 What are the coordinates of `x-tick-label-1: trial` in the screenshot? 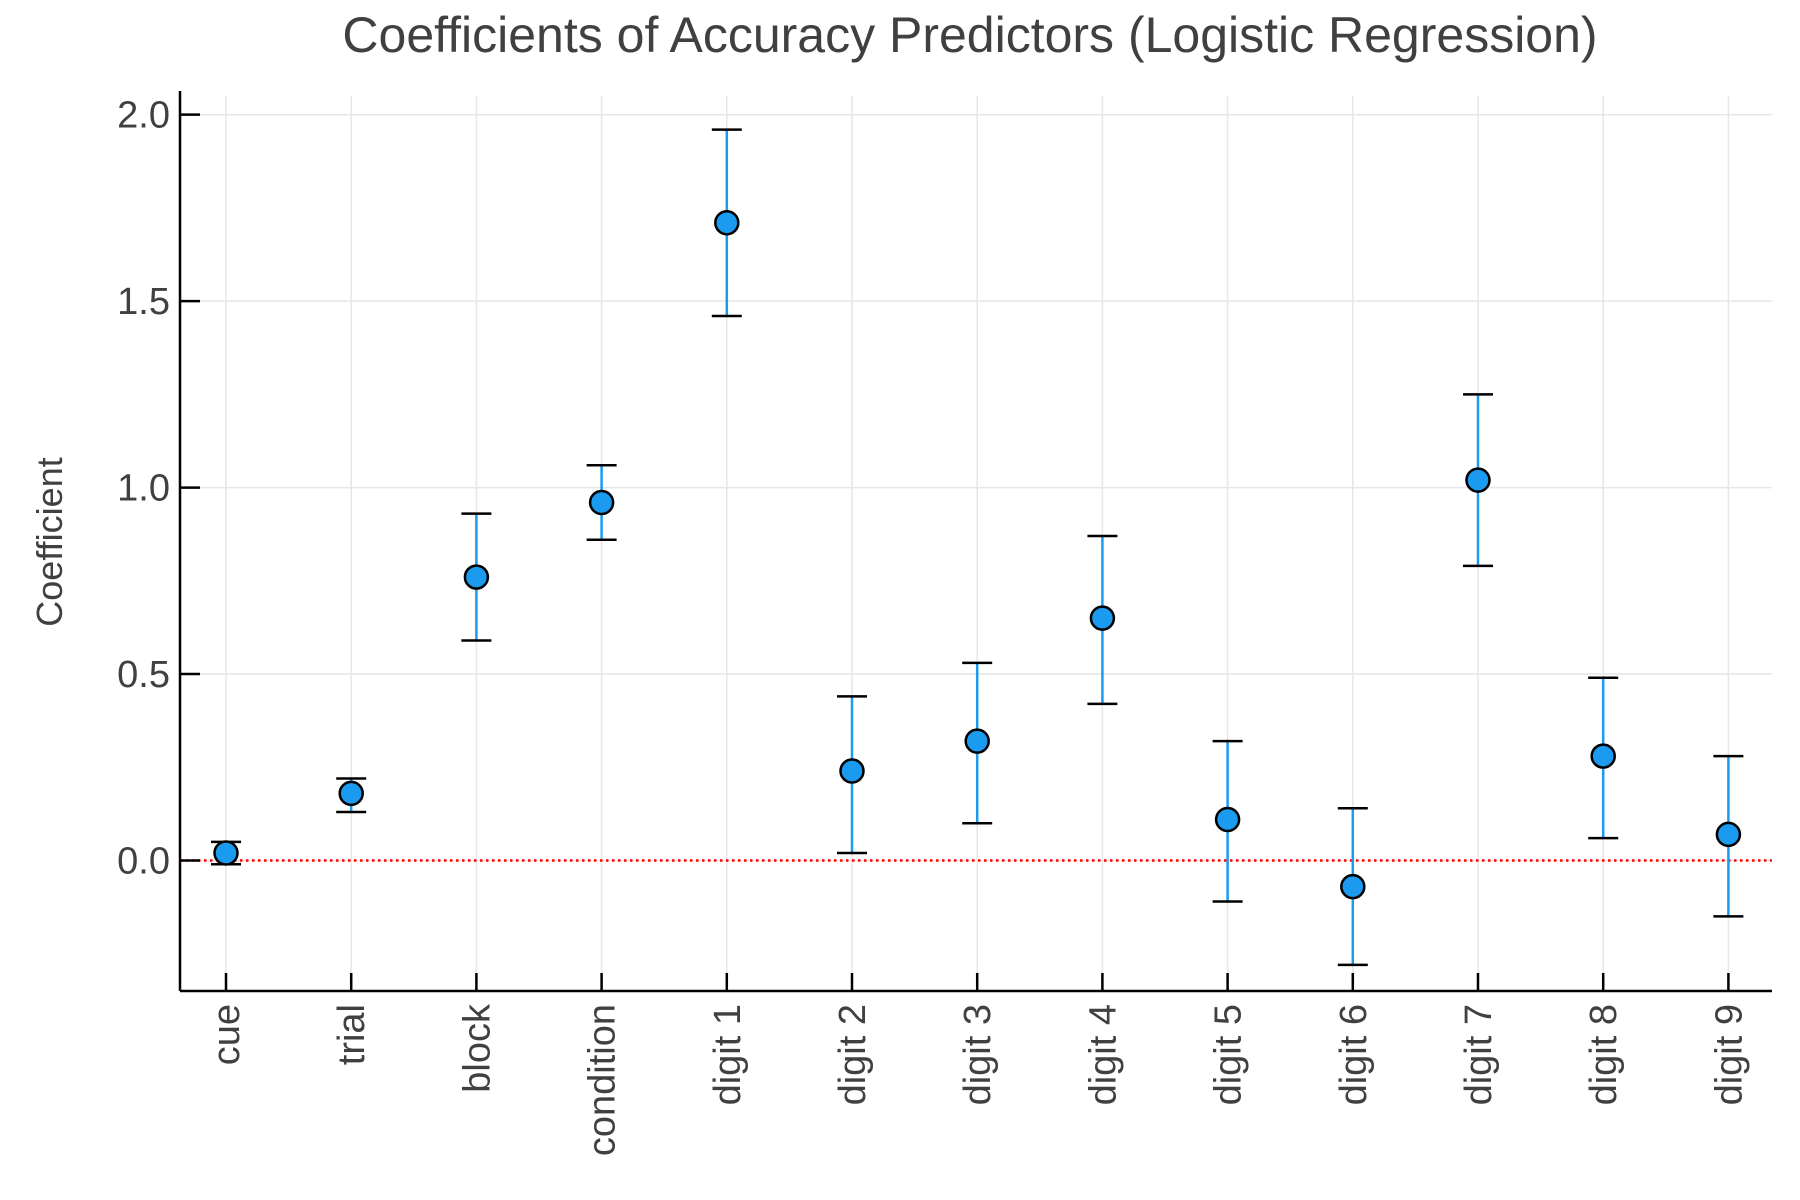 It's located at (352, 1034).